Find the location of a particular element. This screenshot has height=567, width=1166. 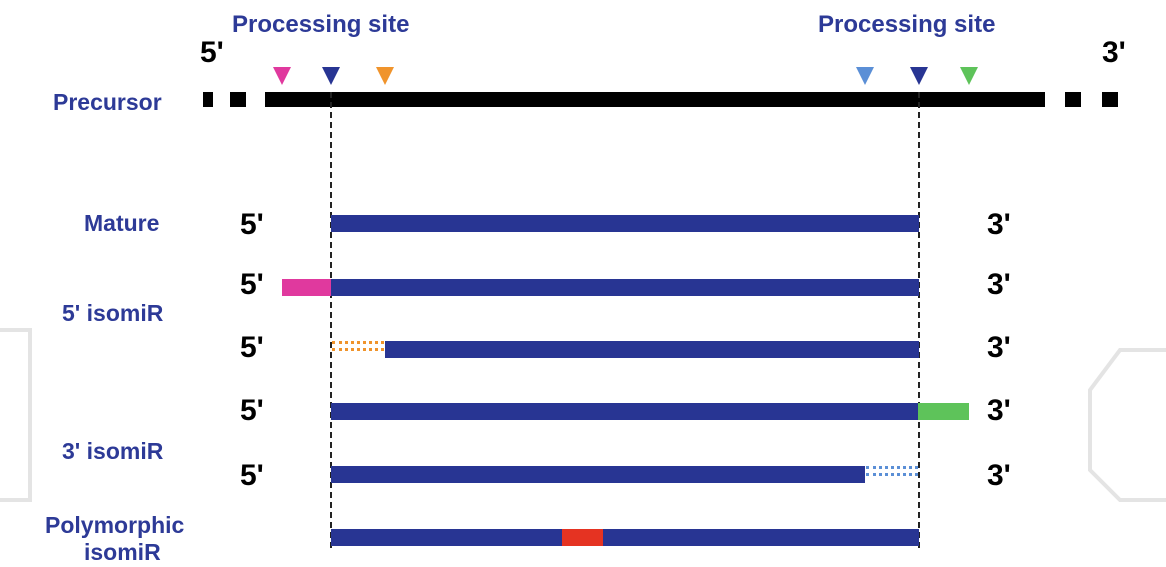

isomir3-a-3prime: 3' is located at coordinates (999, 410).